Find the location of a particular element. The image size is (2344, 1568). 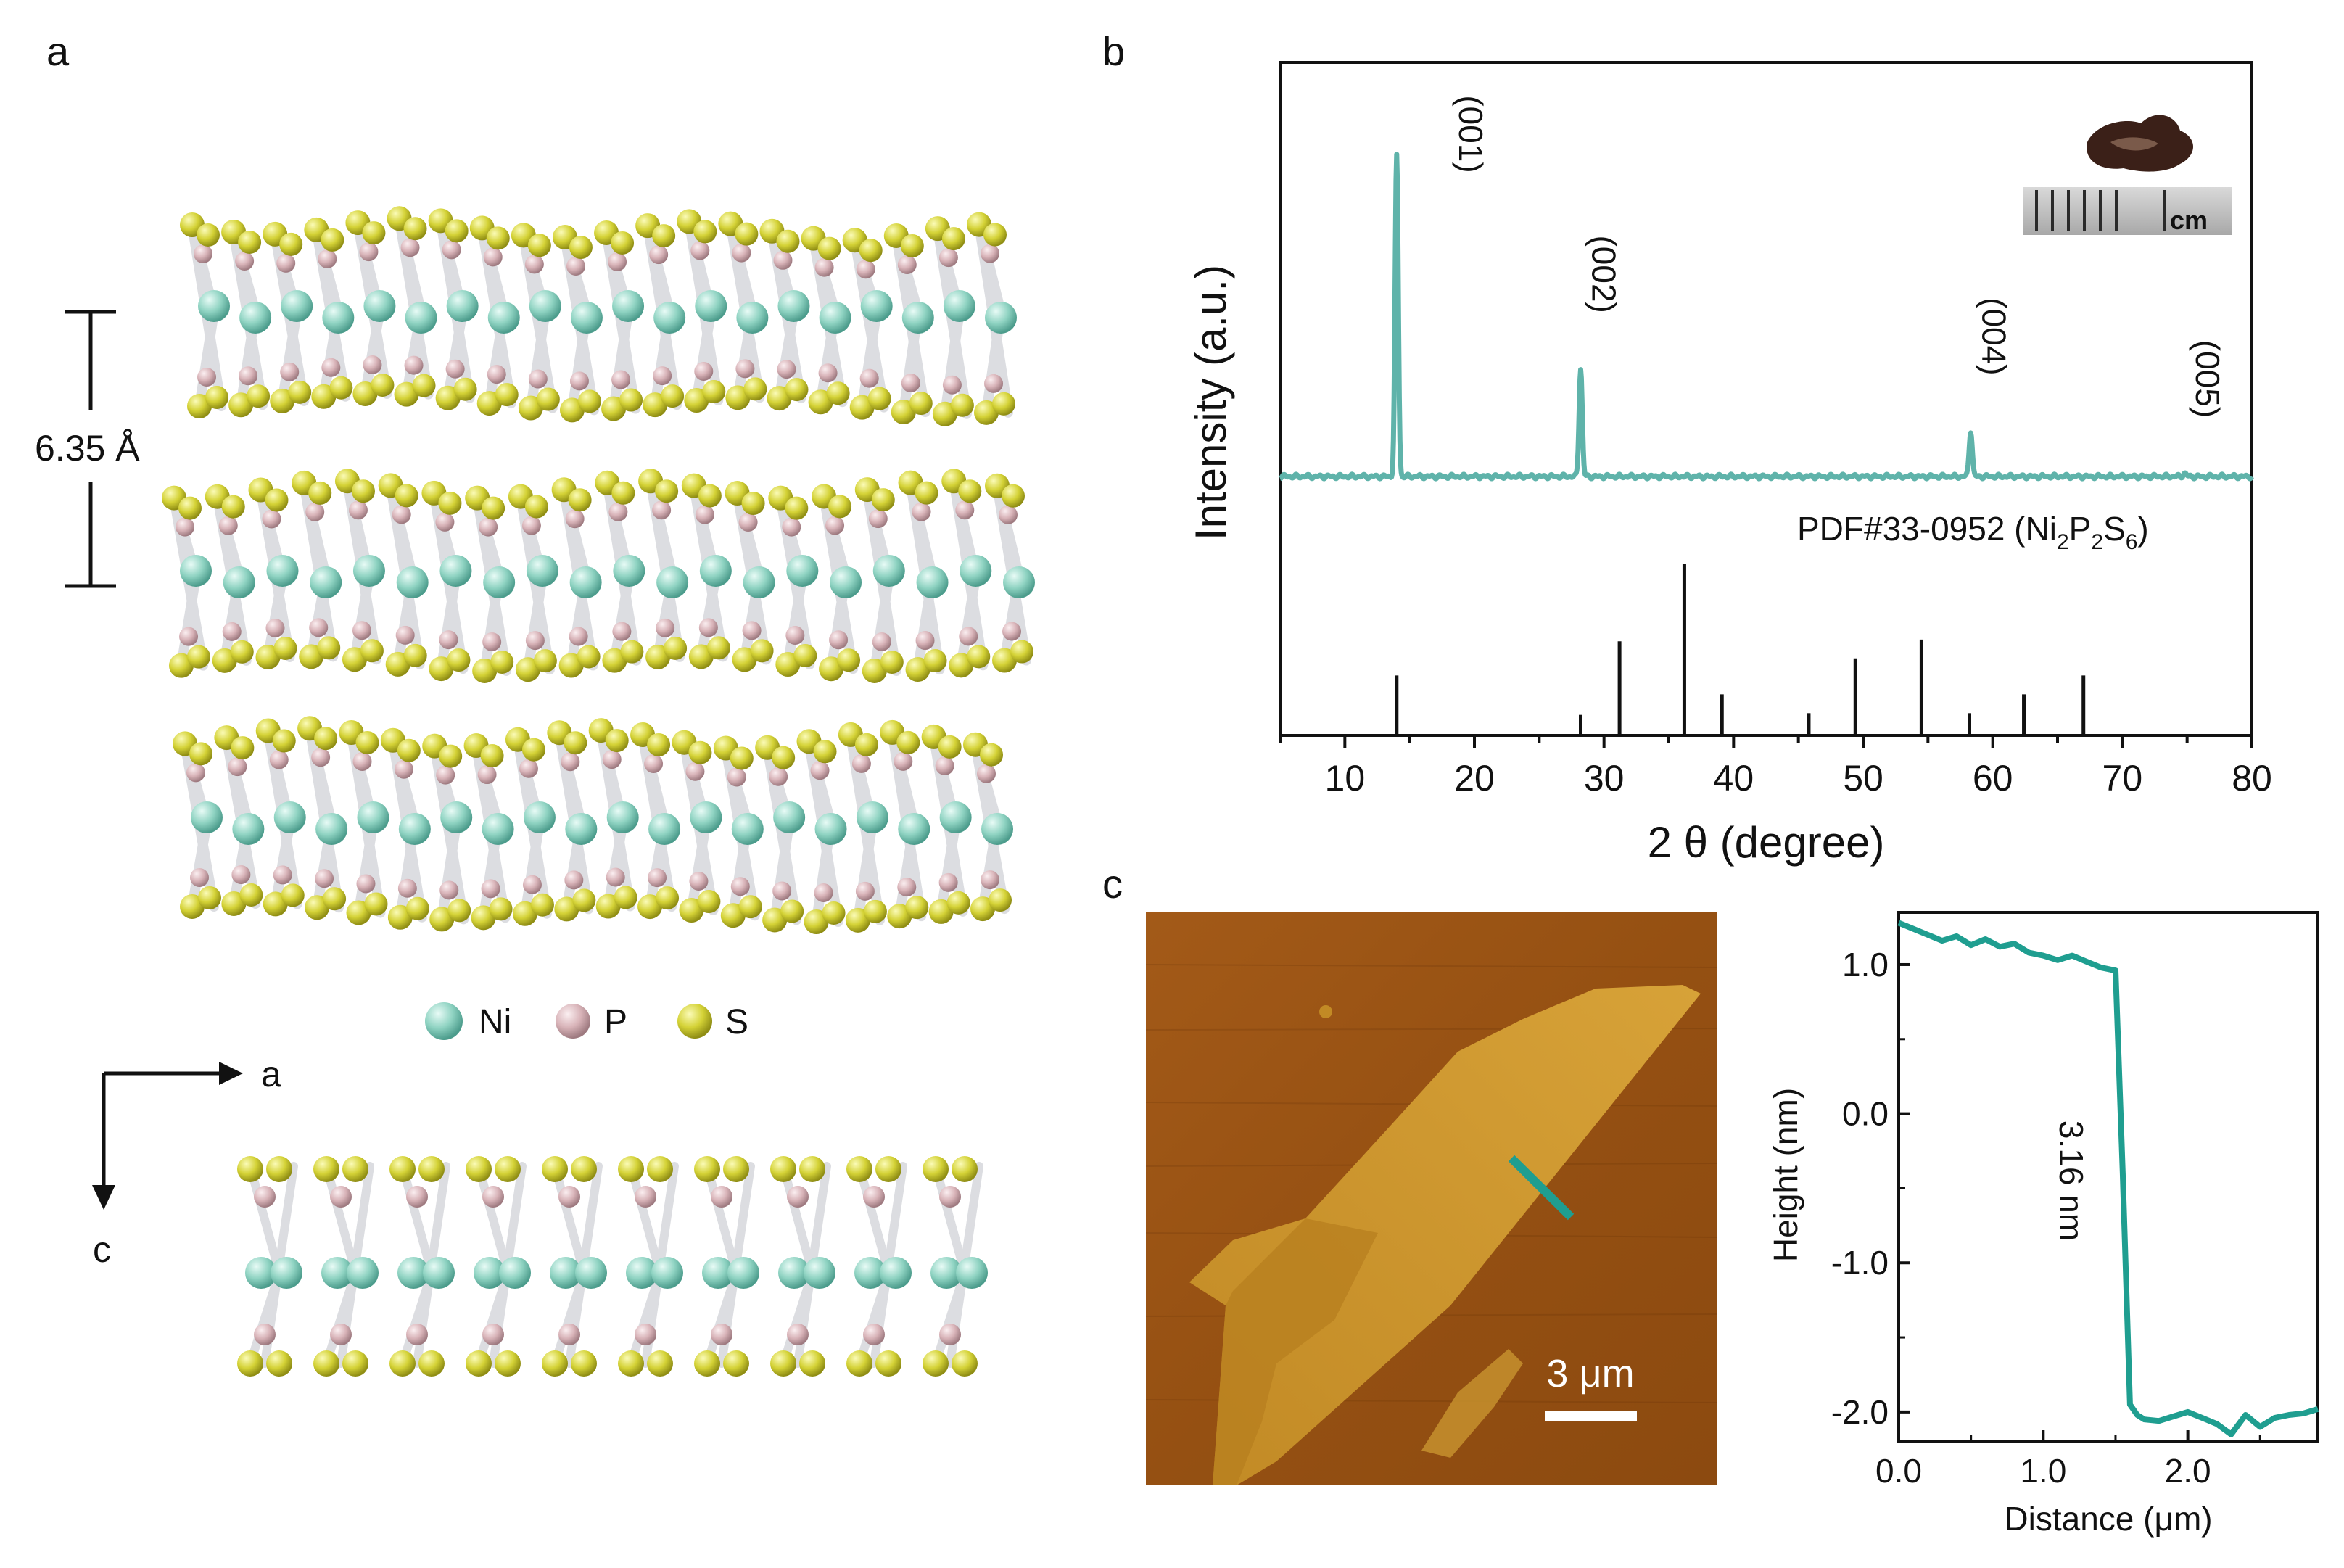

height-profile-x-label: Distance (μm) is located at coordinates (2108, 1519).